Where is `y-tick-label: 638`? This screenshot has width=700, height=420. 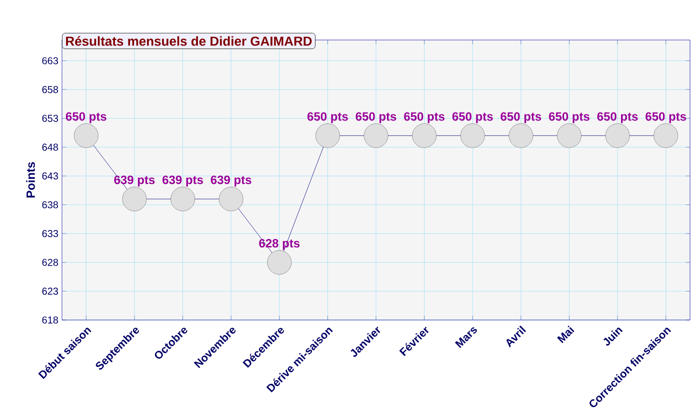 y-tick-label: 638 is located at coordinates (50, 204).